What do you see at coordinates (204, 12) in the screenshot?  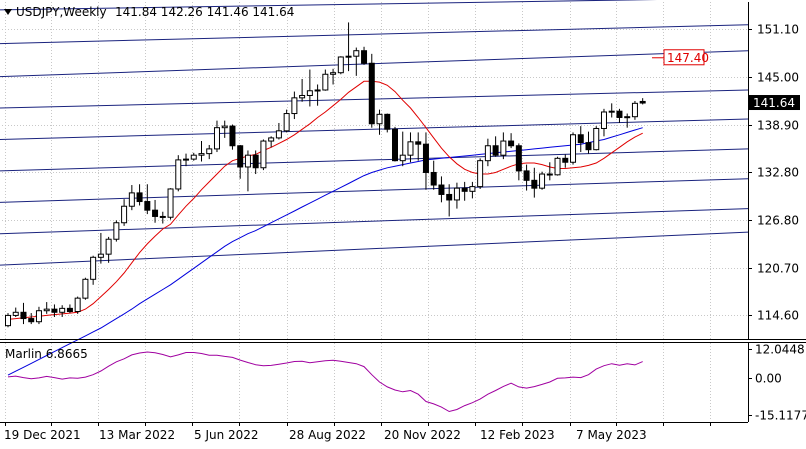 I see `ohlc-readout: 141.84 142.26 141.46 141.64` at bounding box center [204, 12].